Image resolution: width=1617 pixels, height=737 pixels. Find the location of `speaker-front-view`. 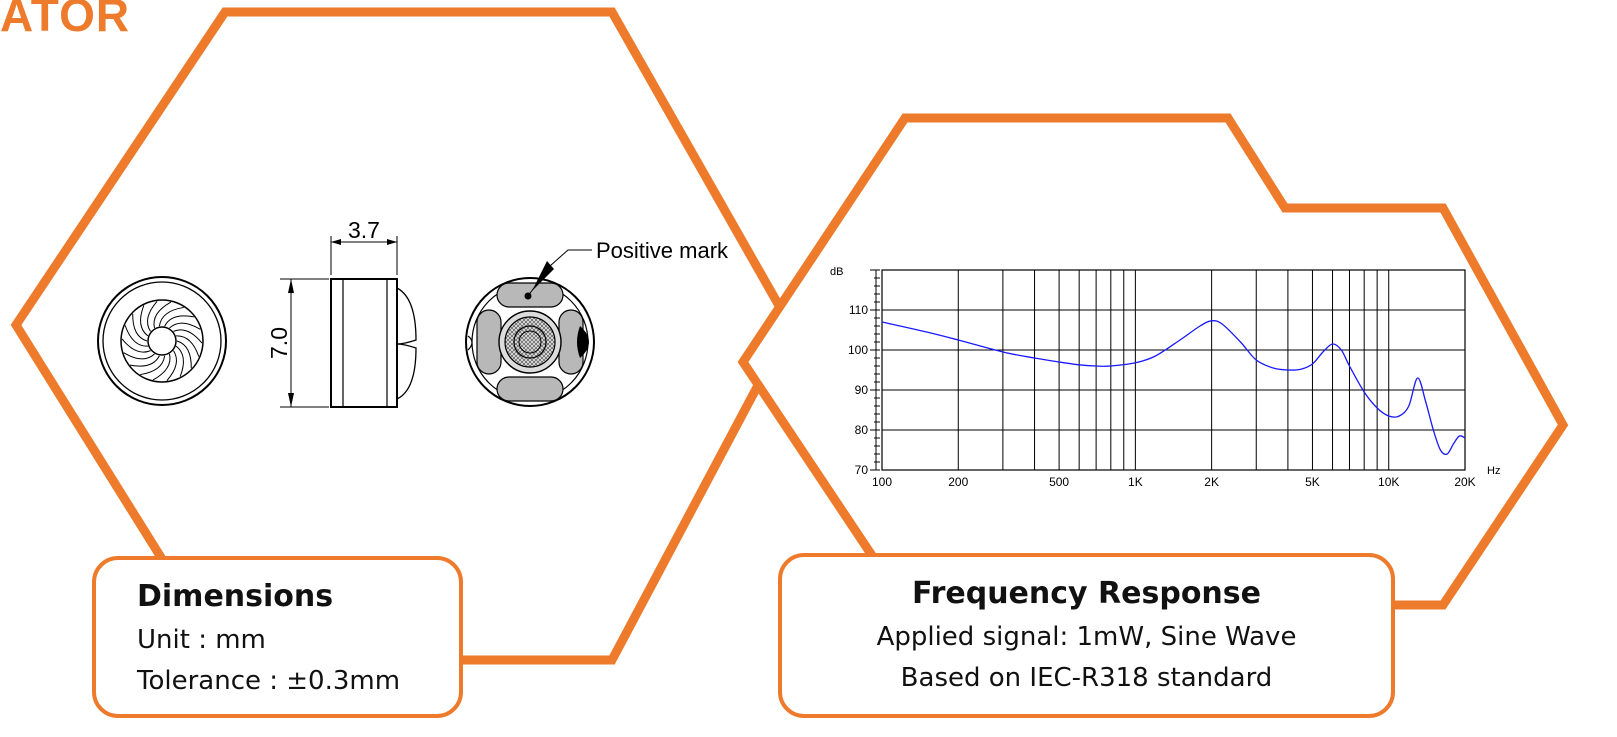

speaker-front-view is located at coordinates (162, 341).